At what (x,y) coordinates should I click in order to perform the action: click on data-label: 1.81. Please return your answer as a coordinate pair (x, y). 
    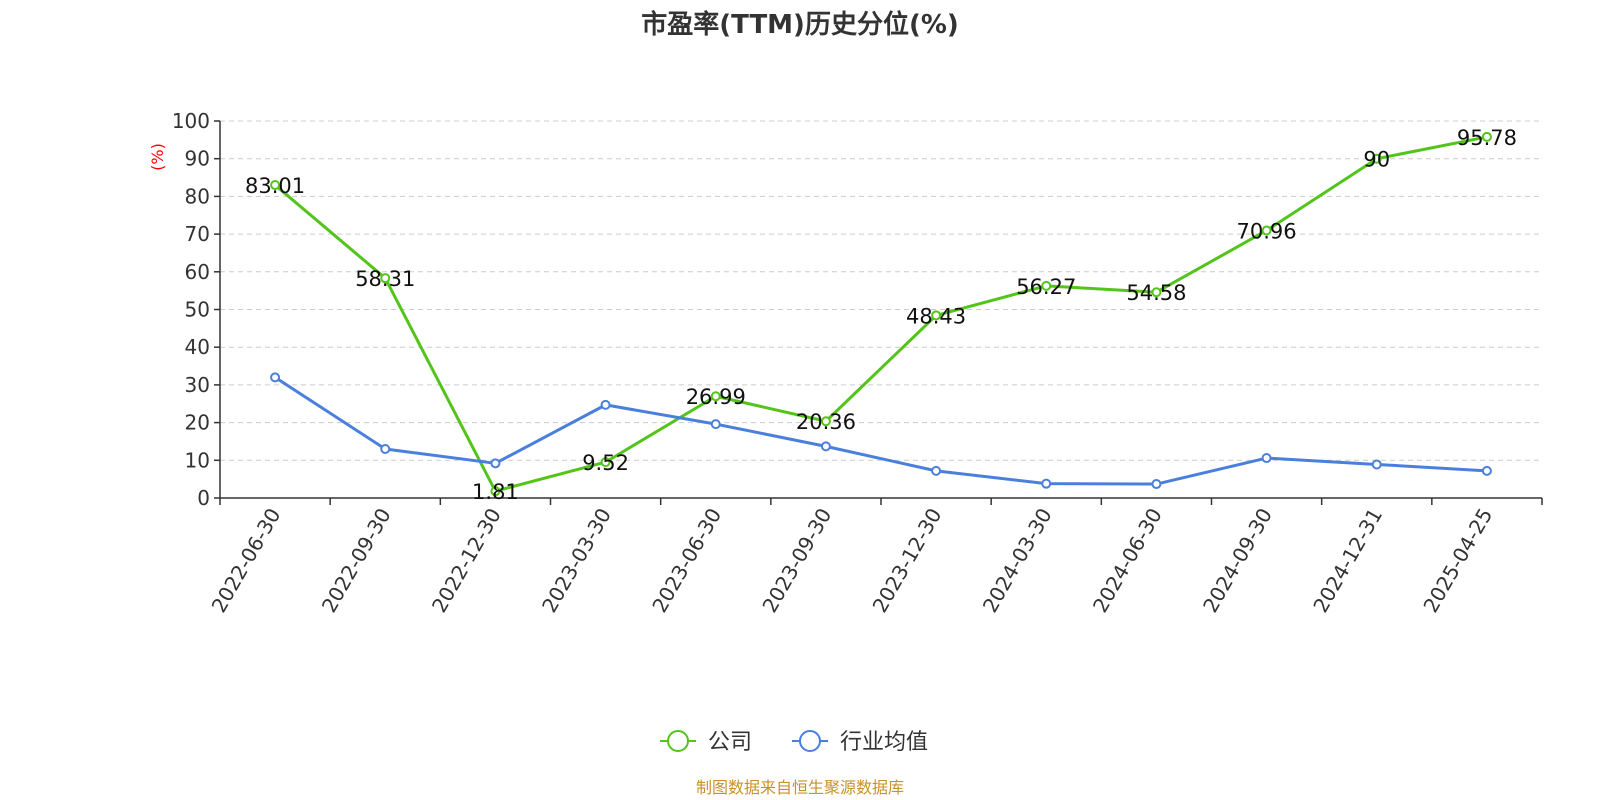
    Looking at the image, I should click on (495, 492).